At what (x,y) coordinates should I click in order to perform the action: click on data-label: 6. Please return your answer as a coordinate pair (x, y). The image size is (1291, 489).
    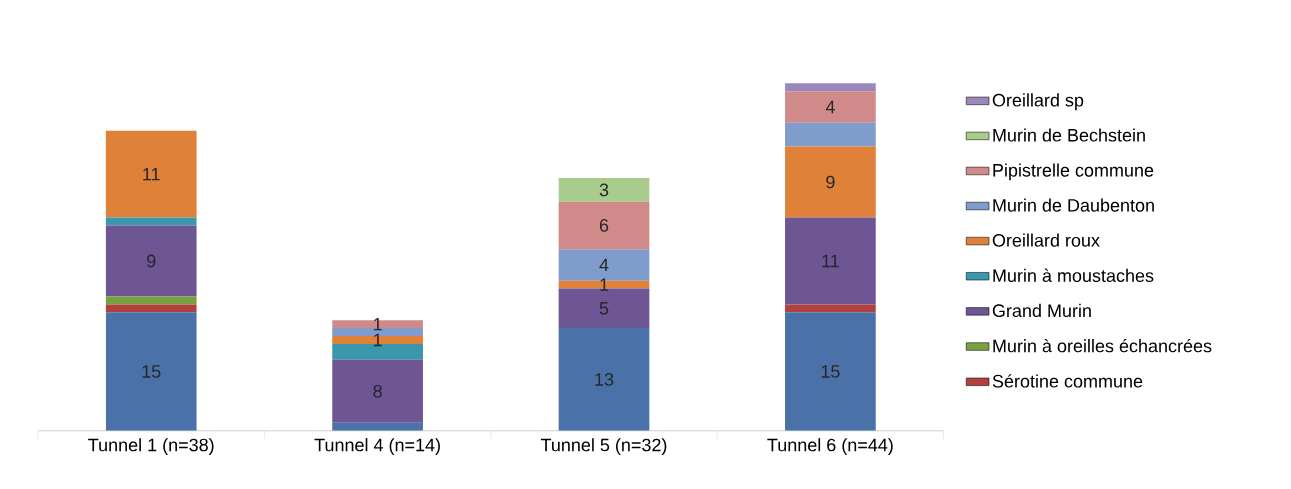
    Looking at the image, I should click on (604, 225).